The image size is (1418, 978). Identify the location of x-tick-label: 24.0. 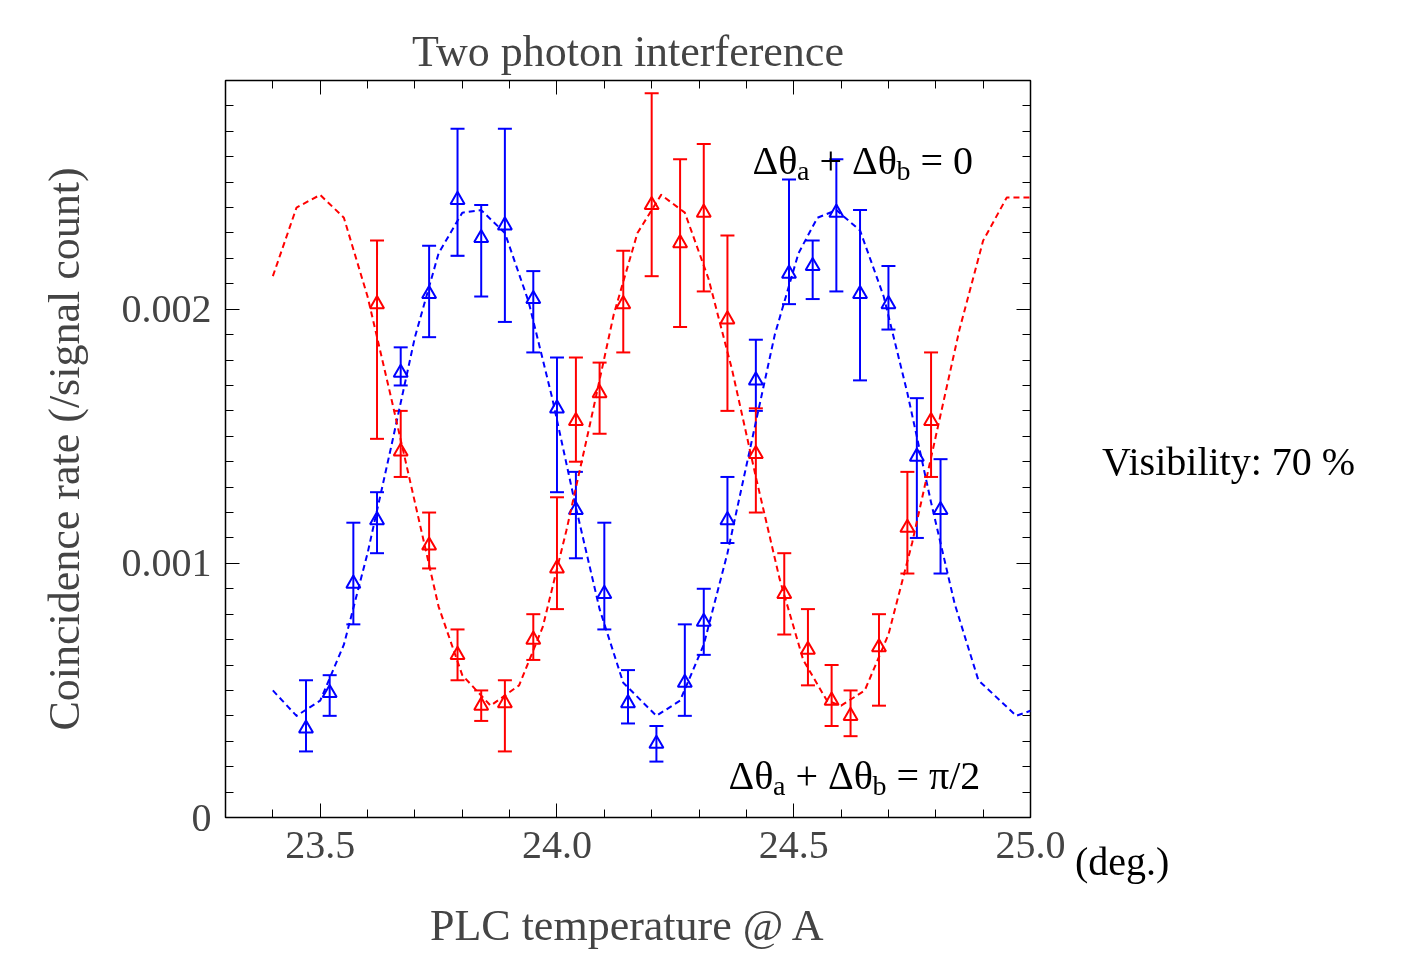
(556, 844).